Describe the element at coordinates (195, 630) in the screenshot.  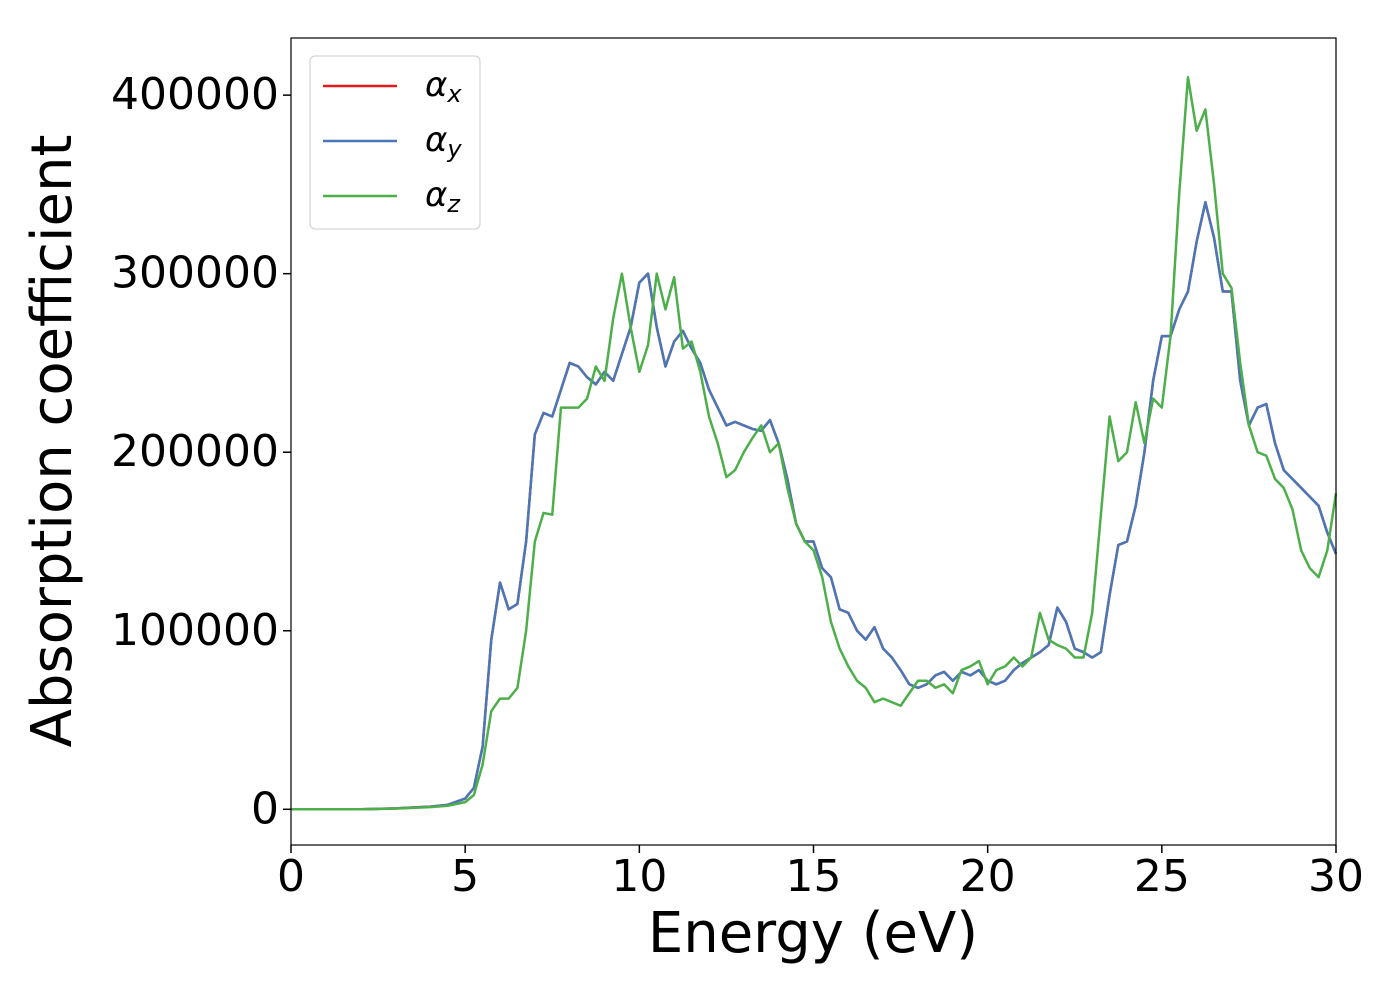
I see `y-tick-label: 100000` at that location.